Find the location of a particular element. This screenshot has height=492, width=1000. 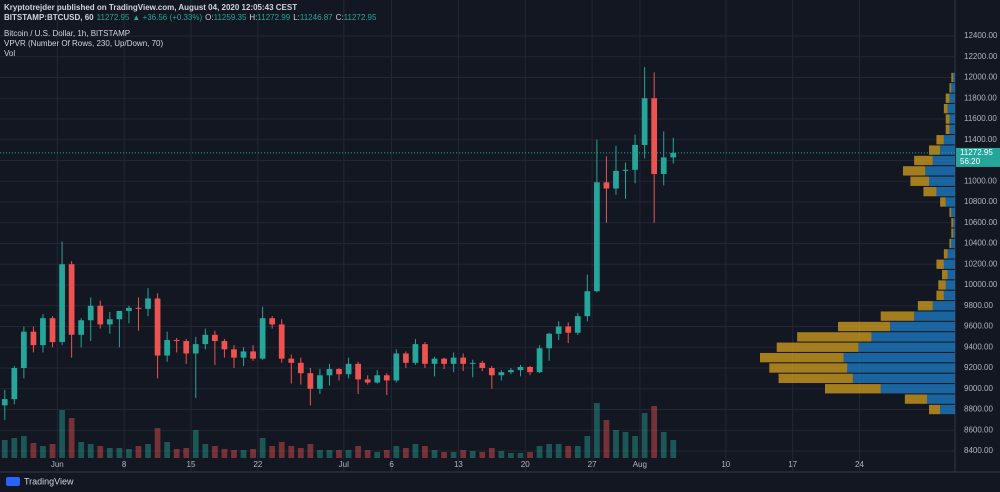

x-tick-label: 20 is located at coordinates (525, 464).